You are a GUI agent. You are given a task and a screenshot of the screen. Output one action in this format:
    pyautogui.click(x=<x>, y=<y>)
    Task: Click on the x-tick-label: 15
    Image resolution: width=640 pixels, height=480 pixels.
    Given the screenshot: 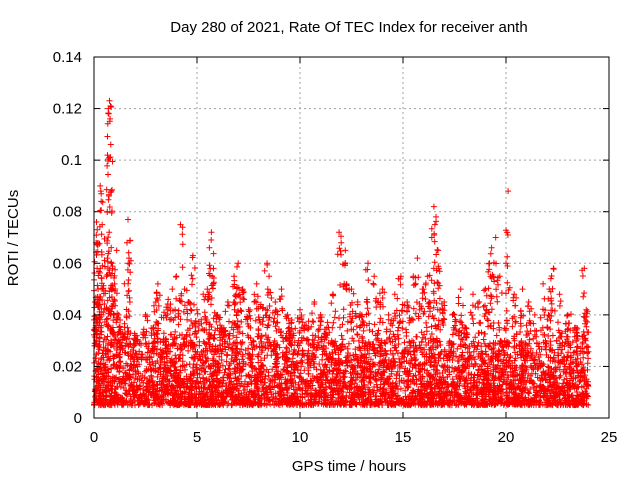 What is the action you would take?
    pyautogui.click(x=403, y=437)
    